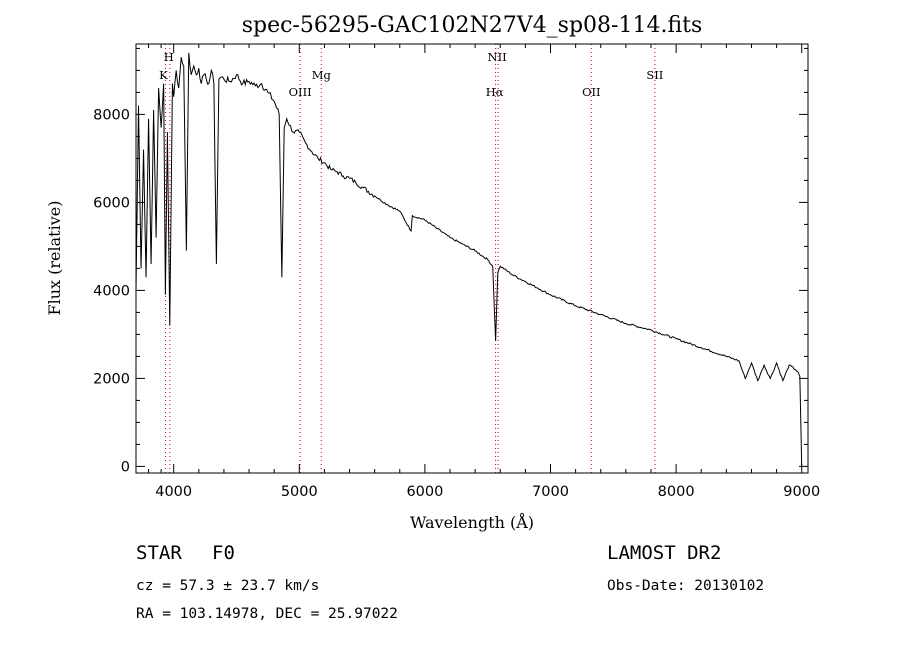 This screenshot has width=900, height=650. I want to click on y-tick-label-2: 4000, so click(111, 291).